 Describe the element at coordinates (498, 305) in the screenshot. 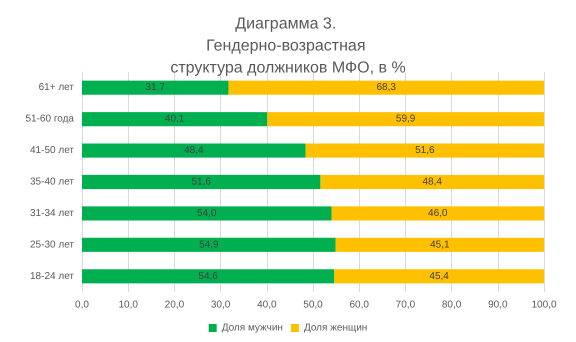

I see `x-tick-label: 90,0` at that location.